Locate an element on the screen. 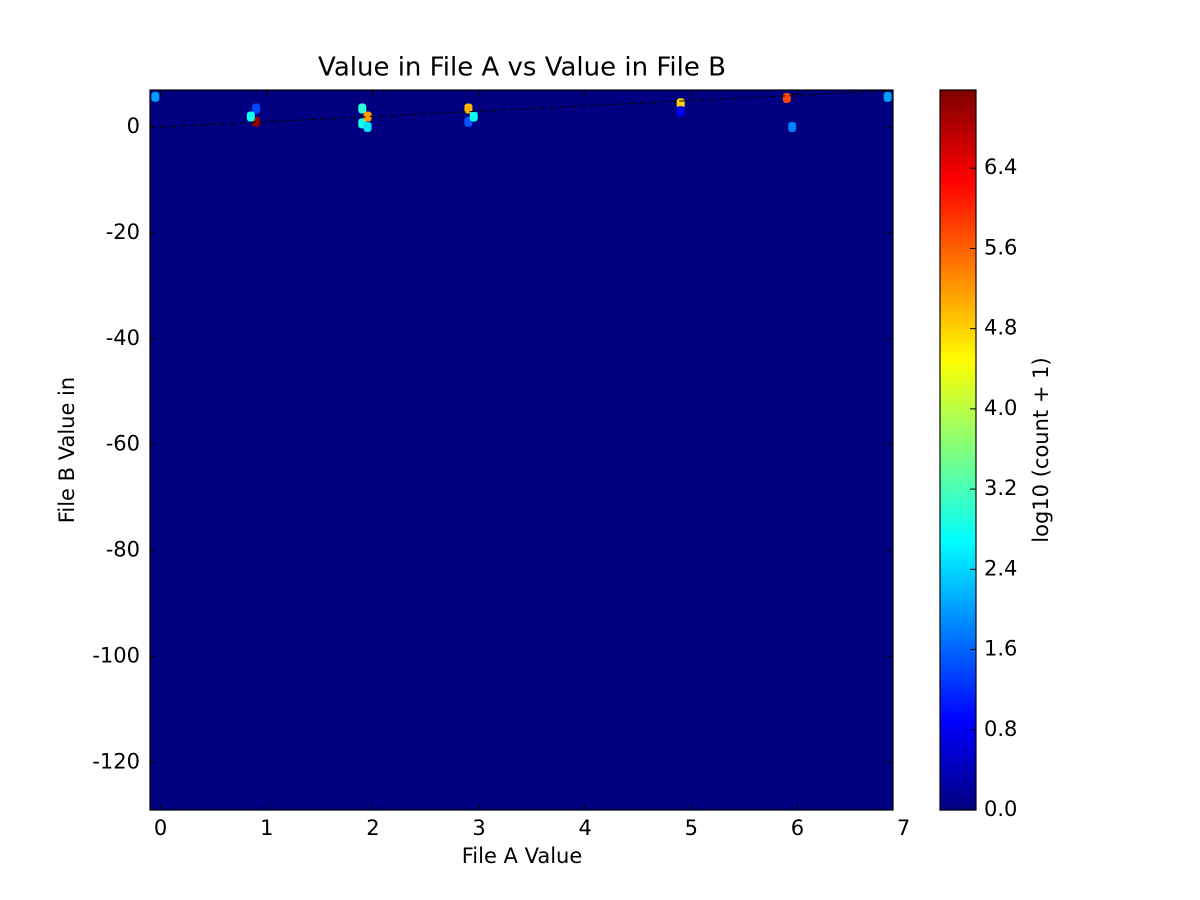  x-tick-label: 6 is located at coordinates (797, 828).